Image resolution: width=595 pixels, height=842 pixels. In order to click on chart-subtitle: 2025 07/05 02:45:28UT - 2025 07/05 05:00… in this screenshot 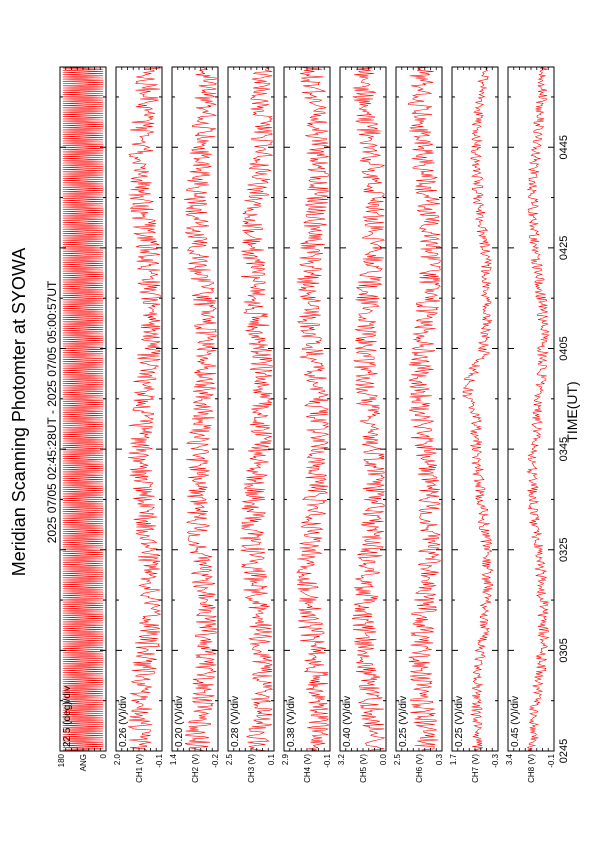, I will do `click(52, 411)`.